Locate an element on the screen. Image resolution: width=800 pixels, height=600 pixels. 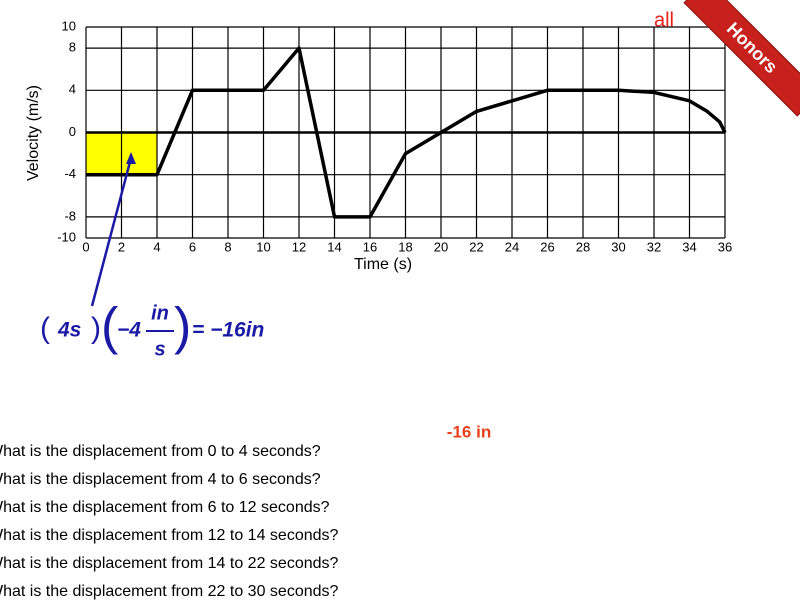
x-tick-label: 0 is located at coordinates (85, 246).